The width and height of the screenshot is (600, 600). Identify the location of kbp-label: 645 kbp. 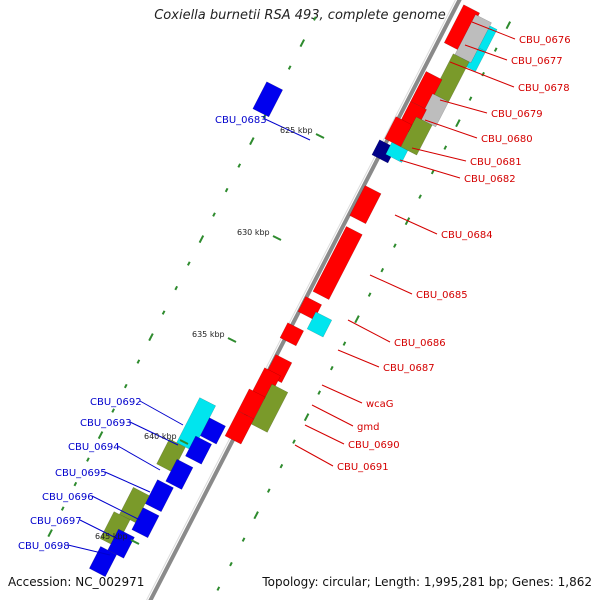
(111, 536).